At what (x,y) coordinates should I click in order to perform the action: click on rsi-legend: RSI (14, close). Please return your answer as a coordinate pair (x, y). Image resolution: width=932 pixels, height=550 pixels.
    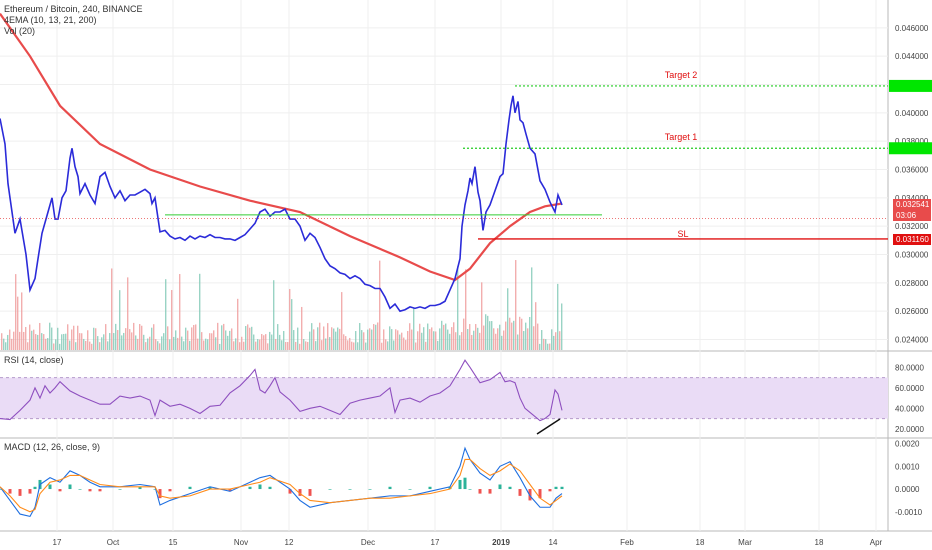
    Looking at the image, I should click on (34, 360).